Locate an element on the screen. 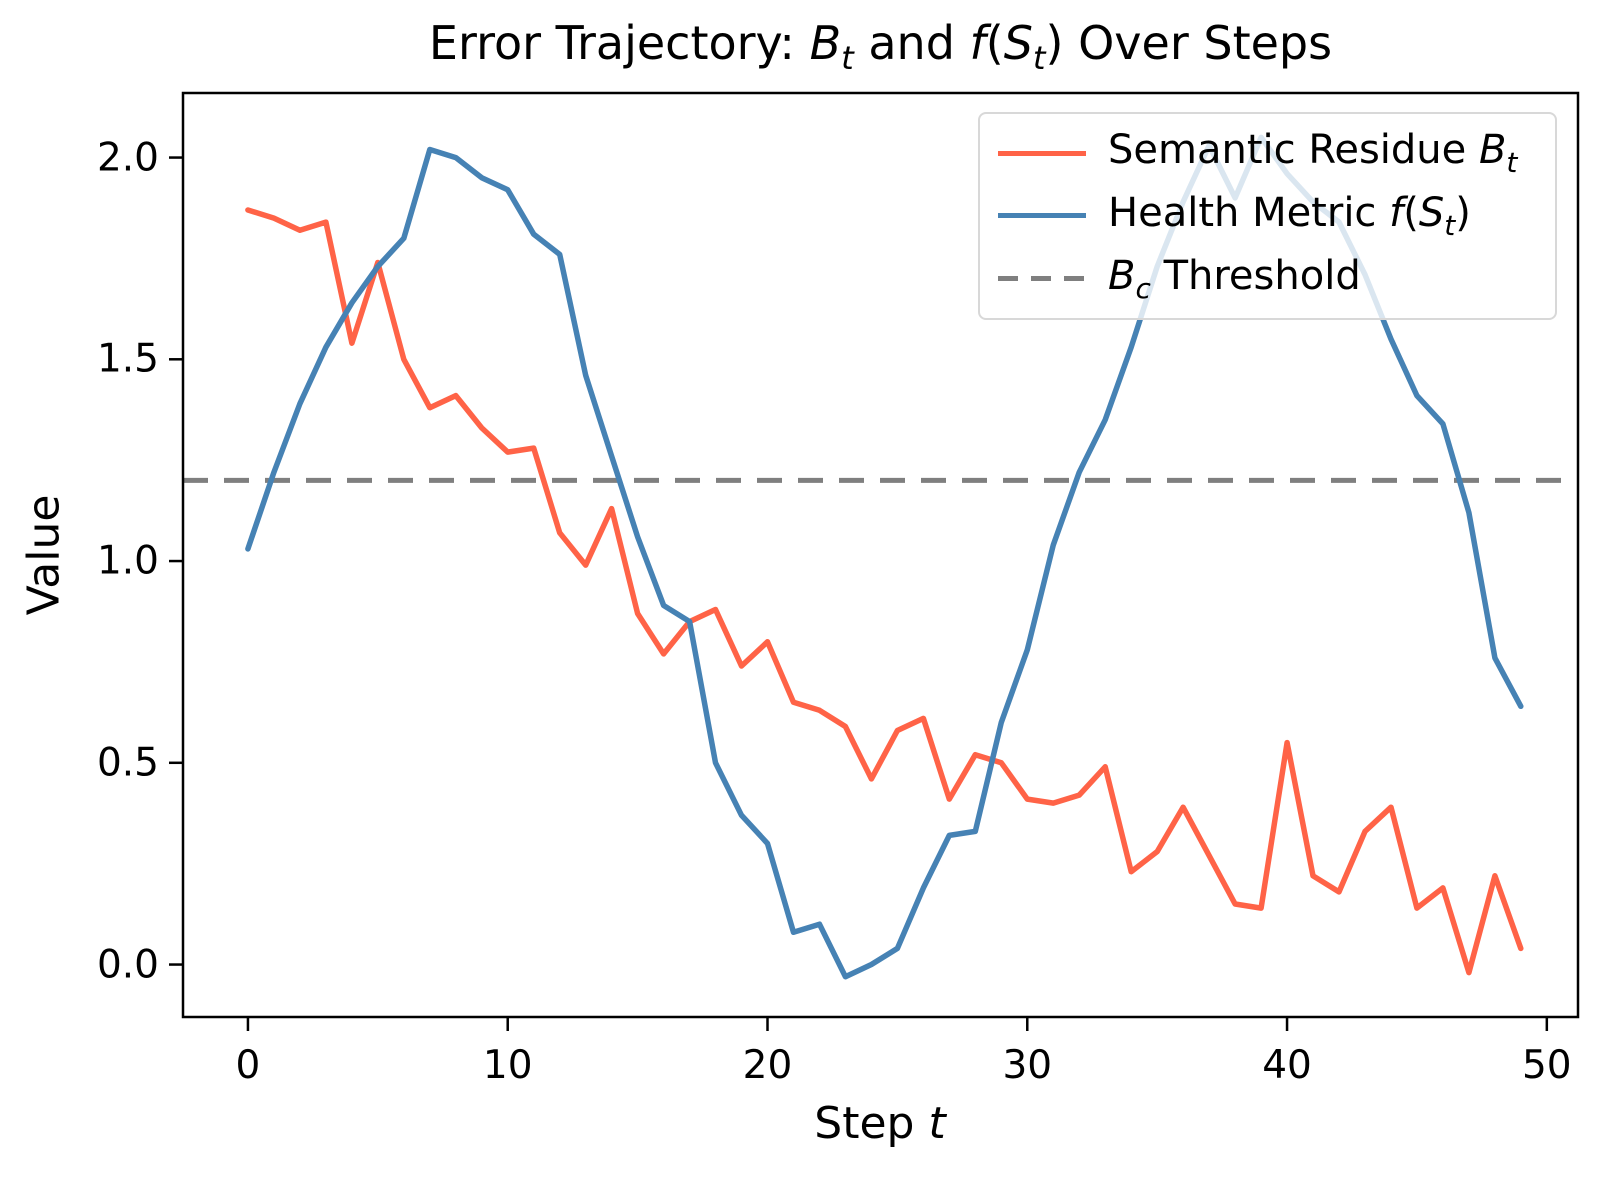 The image size is (1609, 1181). text-segment: ) Over Steps is located at coordinates (1189, 43).